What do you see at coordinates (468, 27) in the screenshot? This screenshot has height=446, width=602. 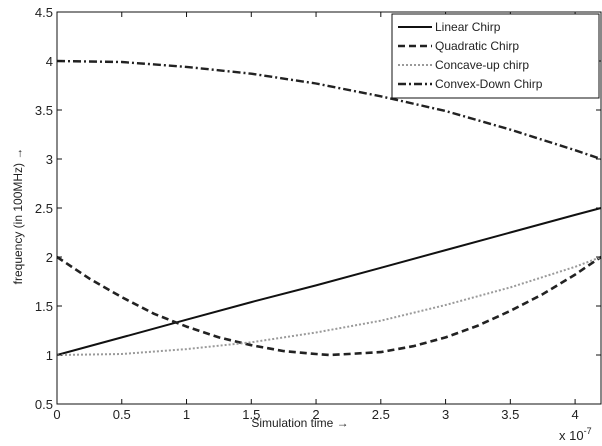 I see `legend-label: Linear Chirp` at bounding box center [468, 27].